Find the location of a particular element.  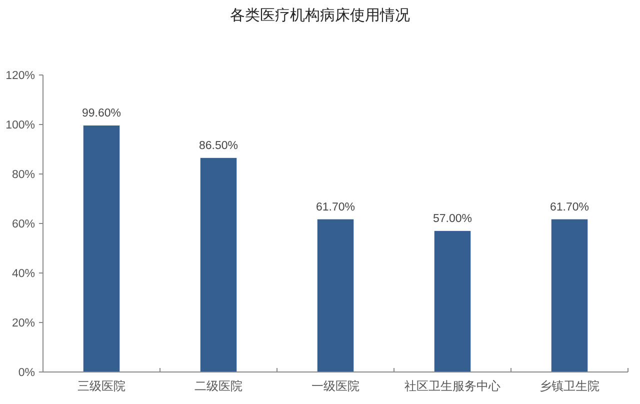

y-tick-label: 60% is located at coordinates (23, 224).